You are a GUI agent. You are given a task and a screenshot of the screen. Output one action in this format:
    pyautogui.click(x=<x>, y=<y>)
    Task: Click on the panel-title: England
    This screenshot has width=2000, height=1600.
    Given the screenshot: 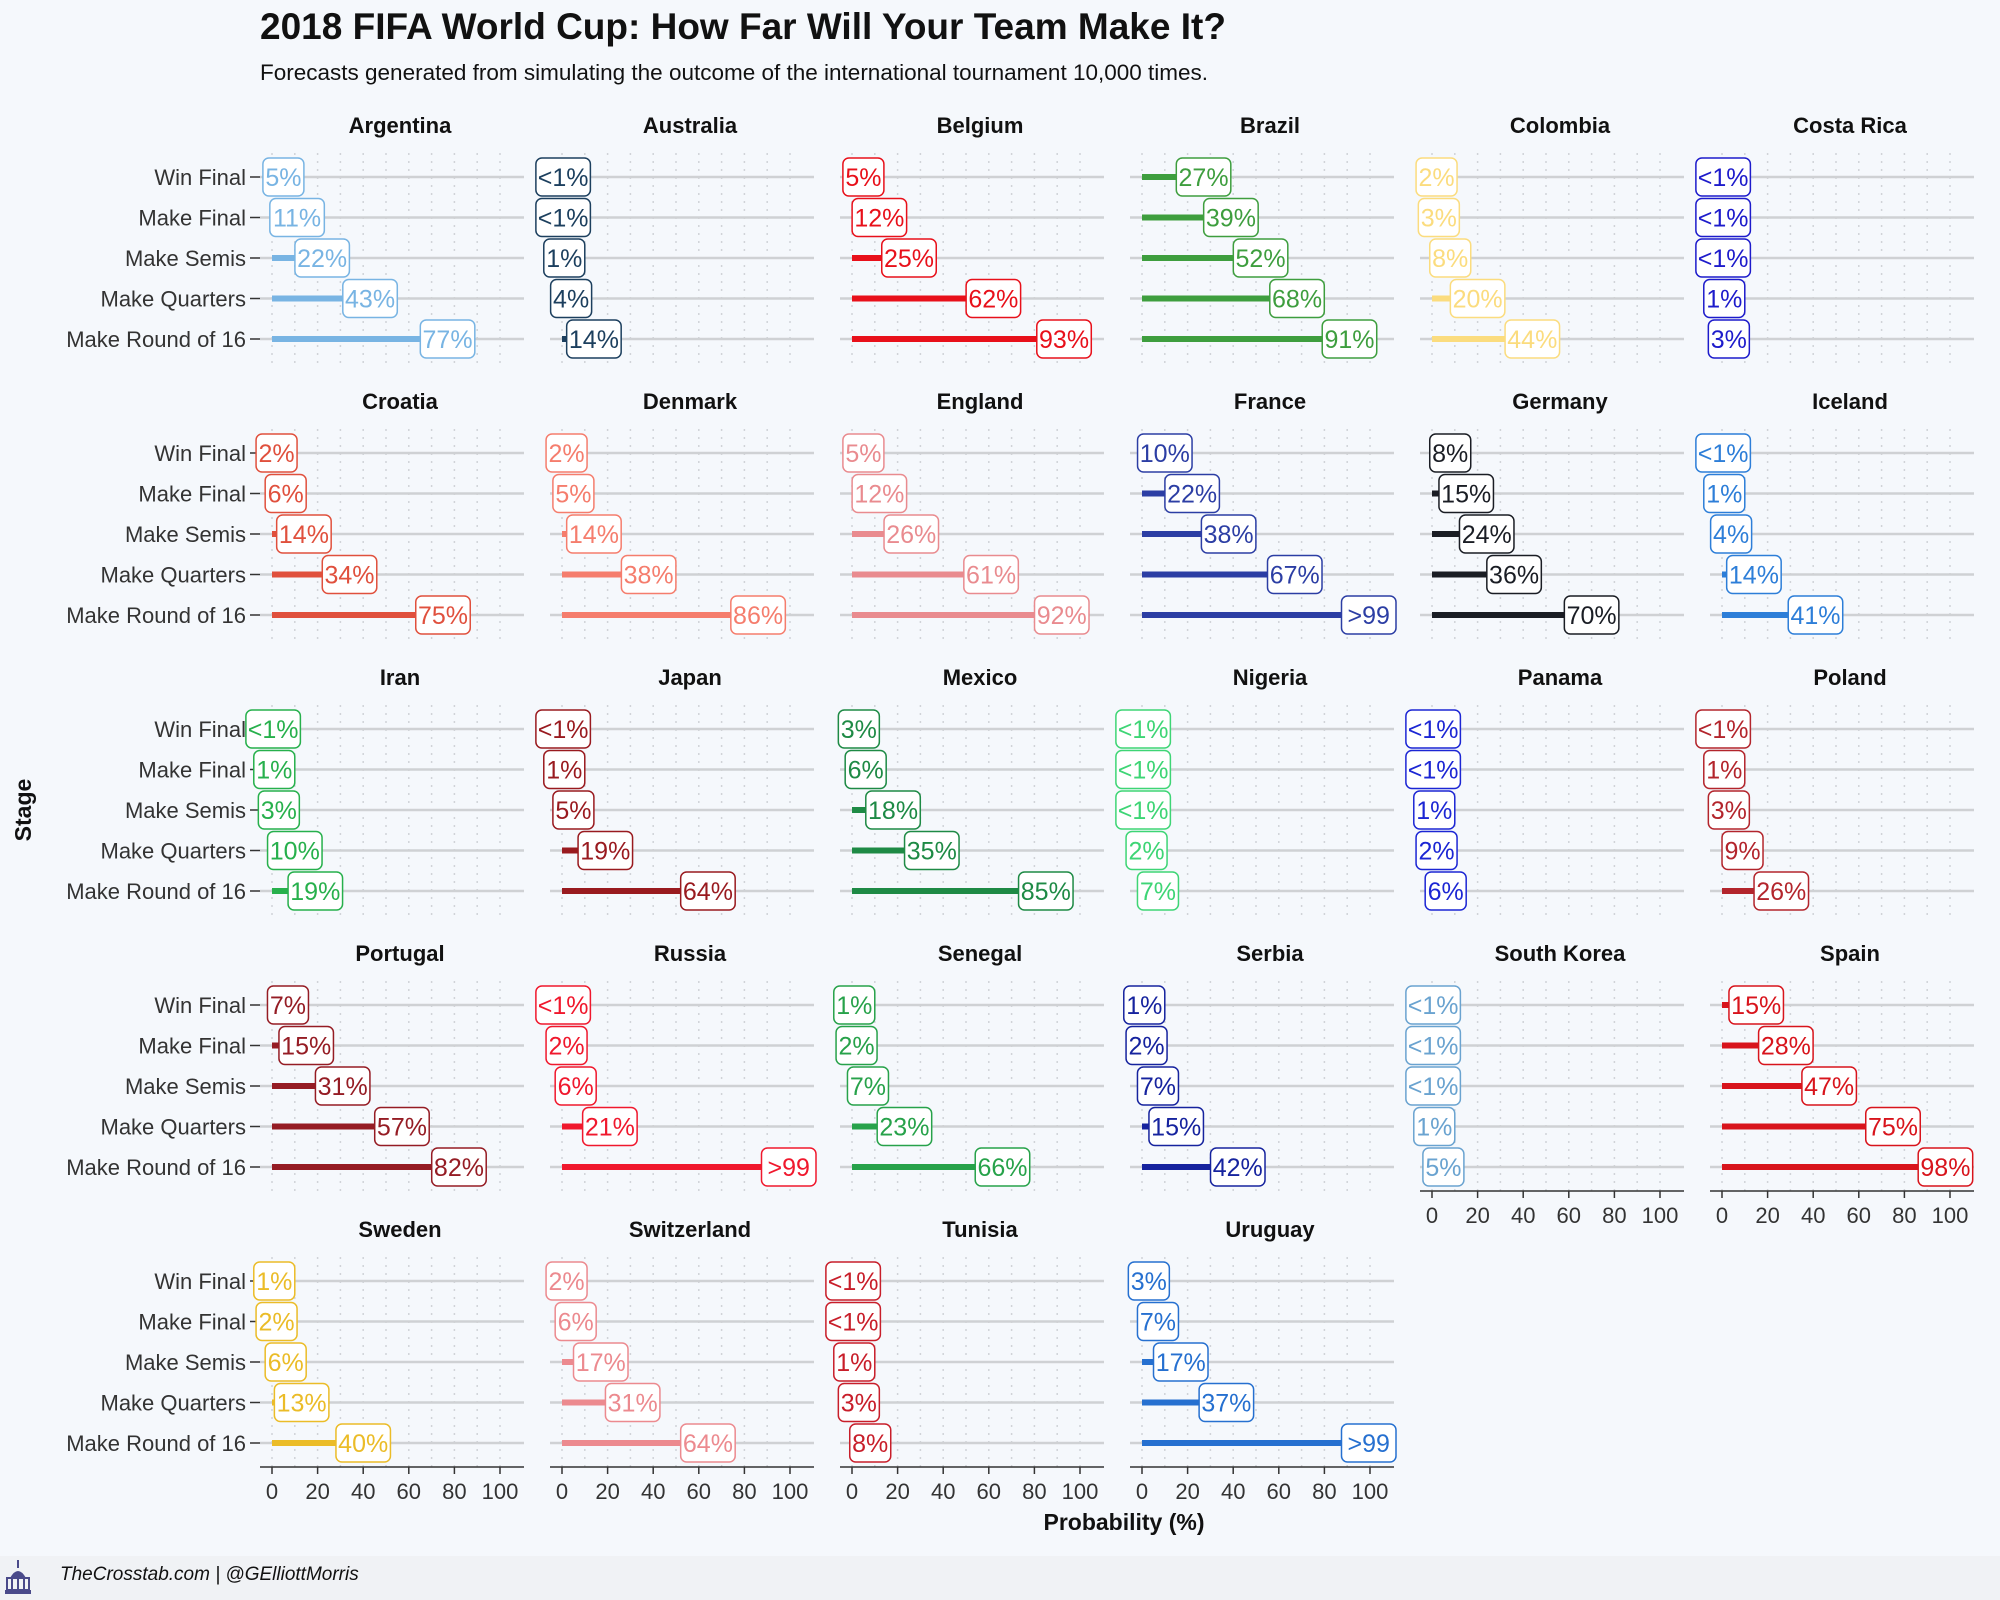 What is the action you would take?
    pyautogui.click(x=980, y=401)
    